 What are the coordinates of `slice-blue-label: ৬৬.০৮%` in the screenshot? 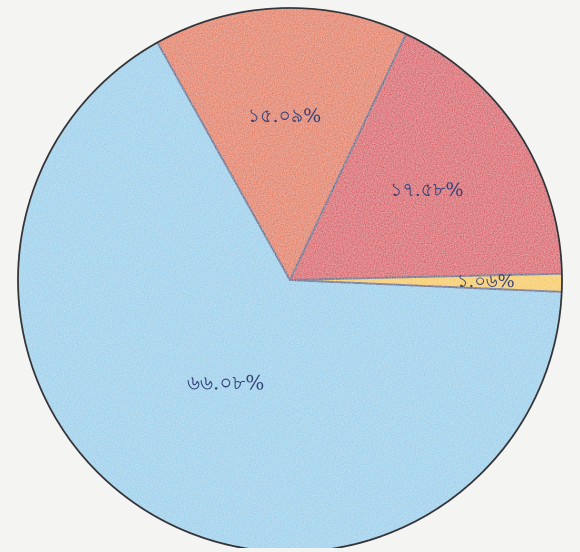 It's located at (225, 383).